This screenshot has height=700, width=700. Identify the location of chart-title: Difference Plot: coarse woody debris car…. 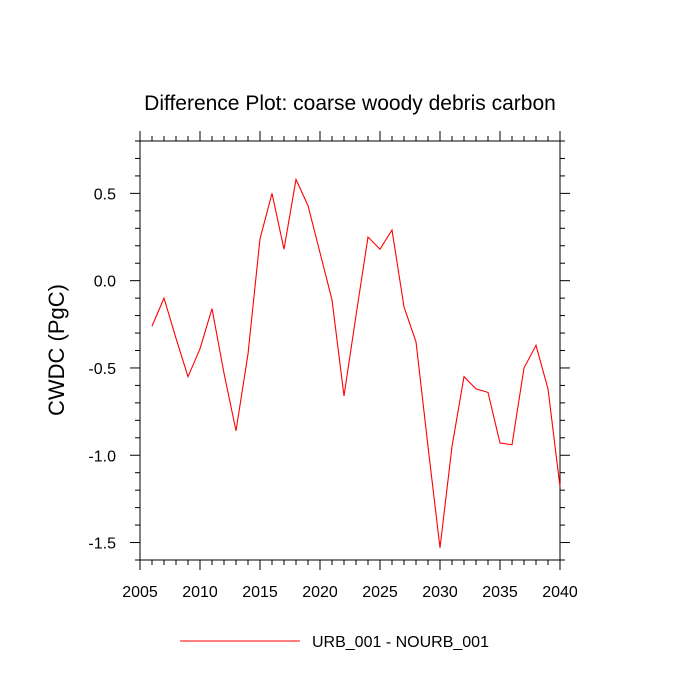
(350, 103).